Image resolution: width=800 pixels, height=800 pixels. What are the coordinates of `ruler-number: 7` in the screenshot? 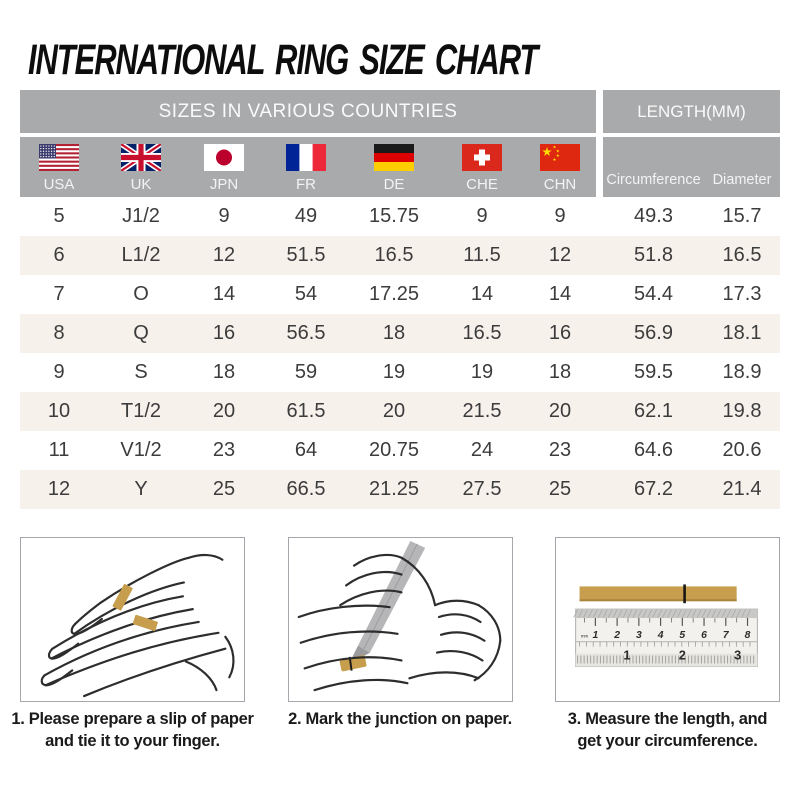 It's located at (726, 635).